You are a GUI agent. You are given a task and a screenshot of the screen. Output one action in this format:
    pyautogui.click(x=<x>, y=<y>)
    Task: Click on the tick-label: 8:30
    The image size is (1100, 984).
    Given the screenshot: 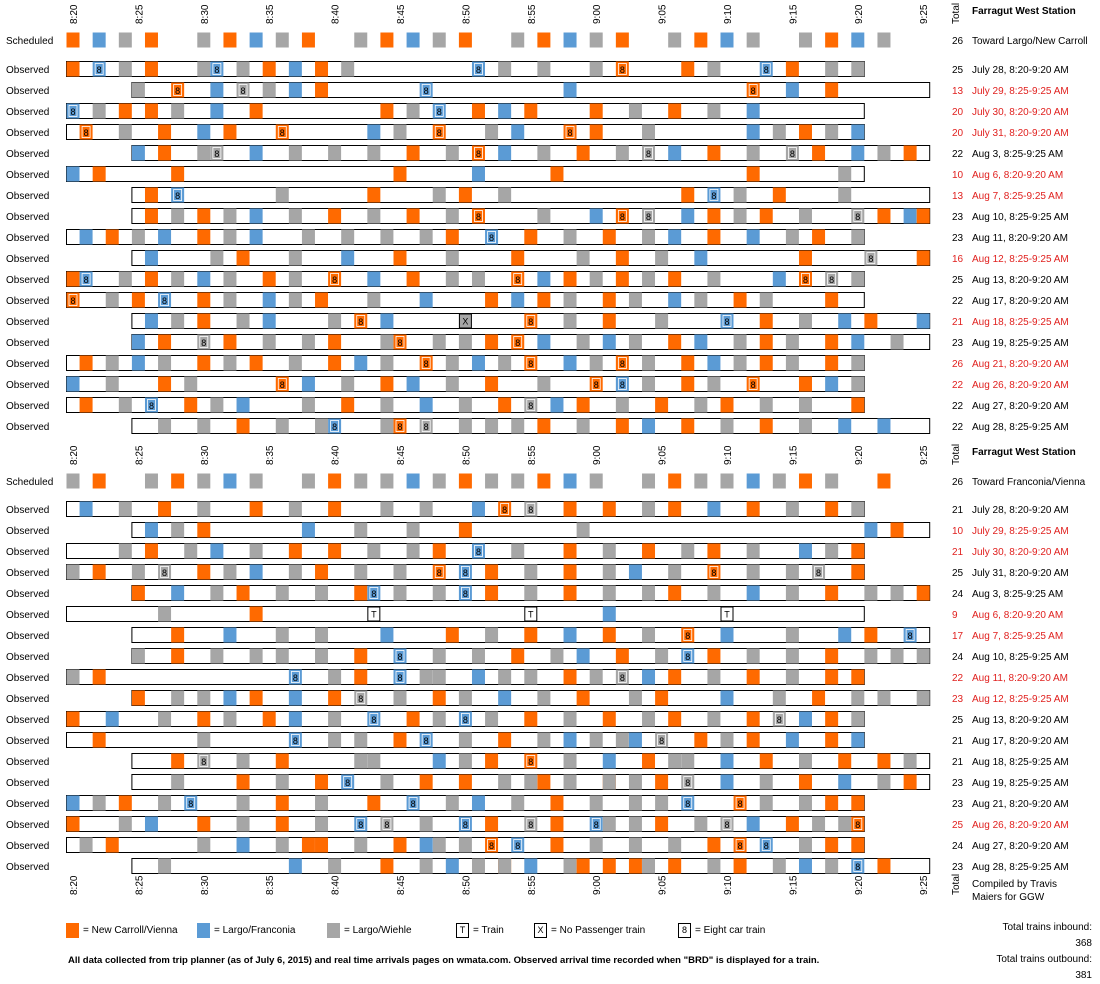 What is the action you would take?
    pyautogui.click(x=205, y=14)
    